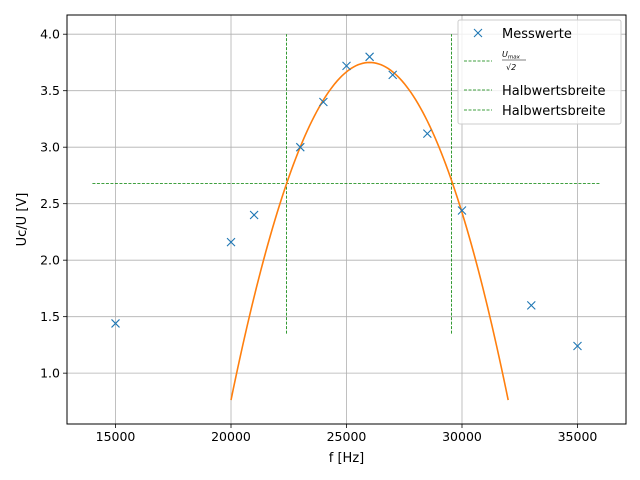 This screenshot has height=480, width=640. What do you see at coordinates (50, 373) in the screenshot?
I see `y-tick-label: 1.0` at bounding box center [50, 373].